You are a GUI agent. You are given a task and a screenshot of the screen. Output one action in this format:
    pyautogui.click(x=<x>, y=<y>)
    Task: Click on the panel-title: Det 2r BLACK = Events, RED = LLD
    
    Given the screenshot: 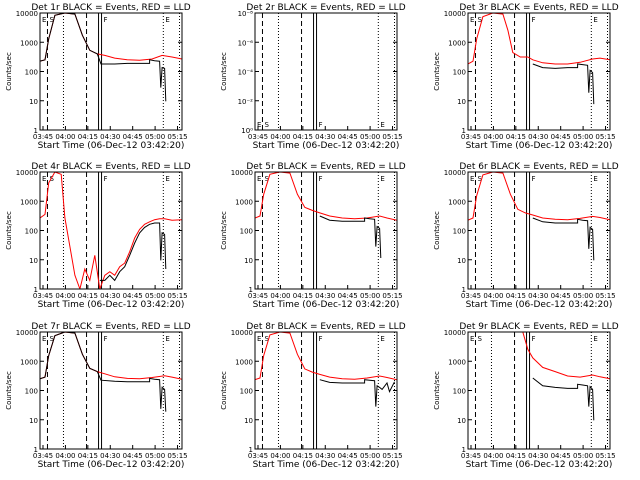 What is the action you would take?
    pyautogui.click(x=325, y=8)
    